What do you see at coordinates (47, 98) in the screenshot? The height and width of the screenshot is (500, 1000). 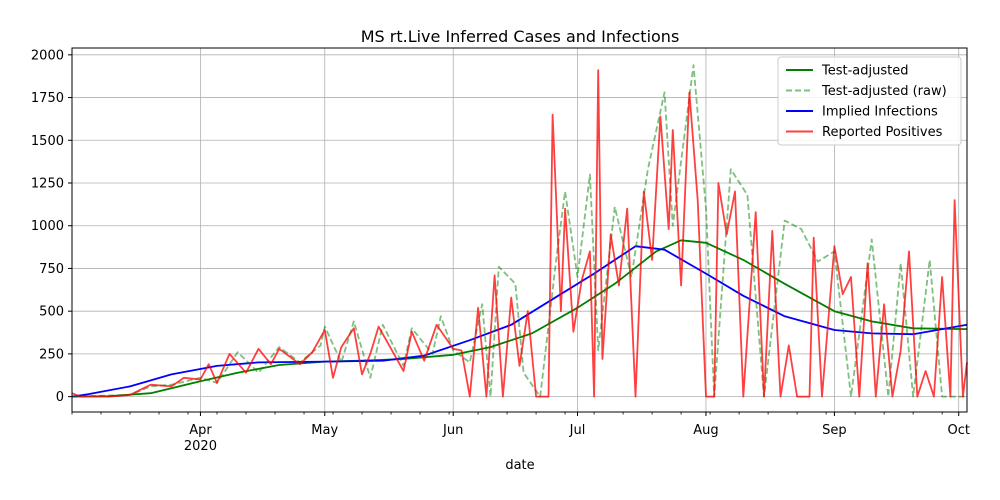 I see `y-tick-label: 1750` at bounding box center [47, 98].